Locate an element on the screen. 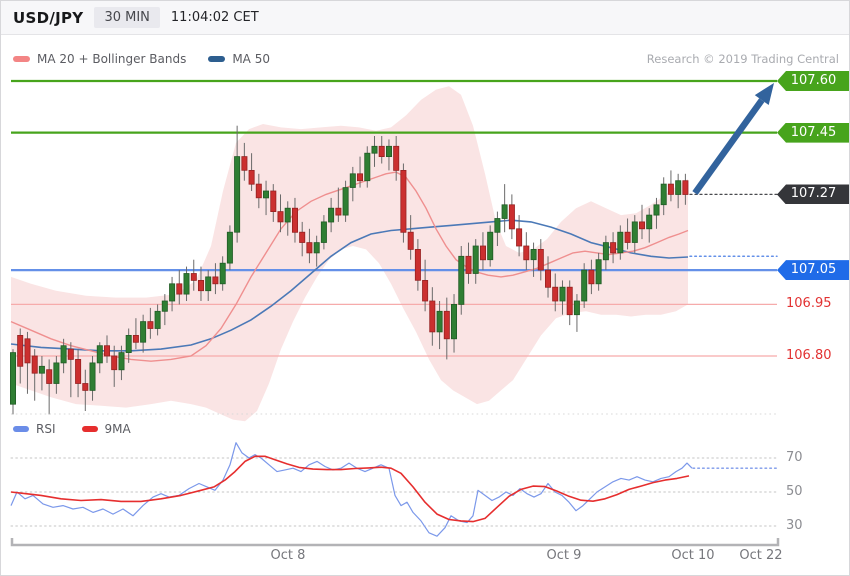 Image resolution: width=850 pixels, height=576 pixels. time-axis is located at coordinates (395, 542).